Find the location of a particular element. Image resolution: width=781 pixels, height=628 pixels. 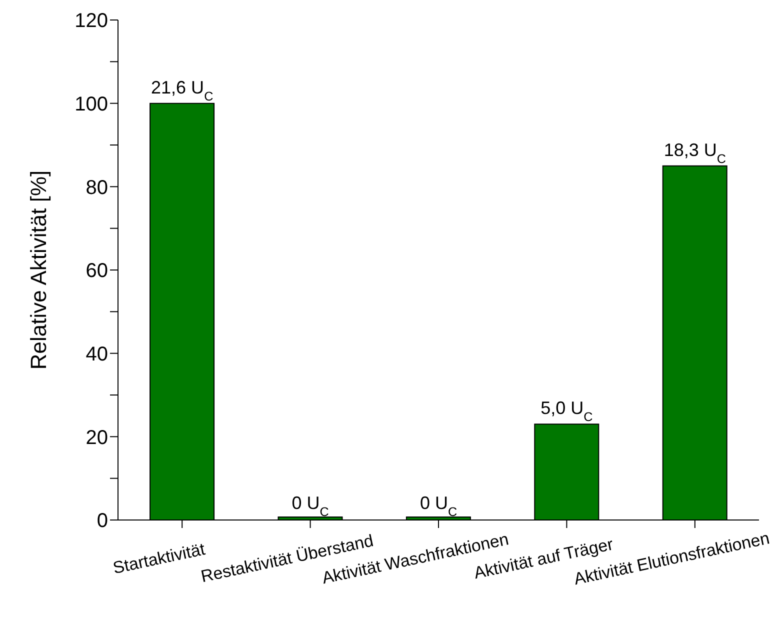

y-tick-label: 100 is located at coordinates (91, 104).